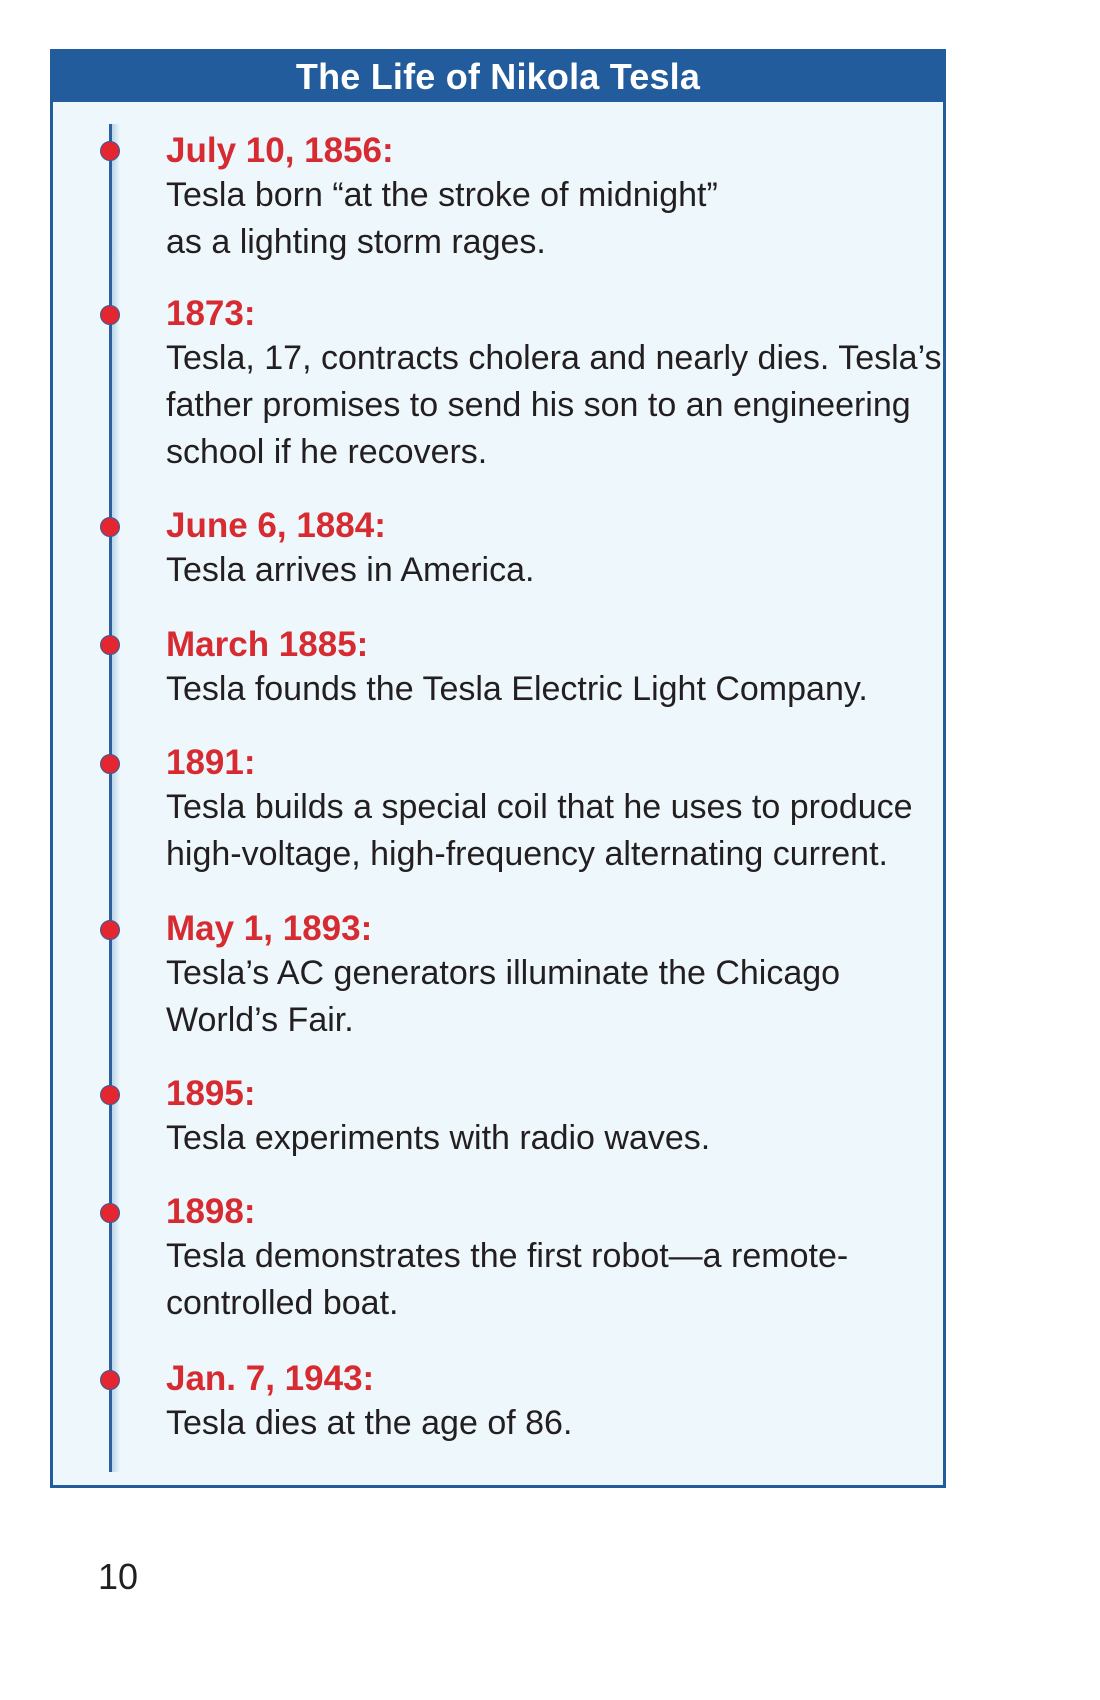 Image resolution: width=1100 pixels, height=1700 pixels. What do you see at coordinates (280, 150) in the screenshot?
I see `event-date: July 10, 1856:` at bounding box center [280, 150].